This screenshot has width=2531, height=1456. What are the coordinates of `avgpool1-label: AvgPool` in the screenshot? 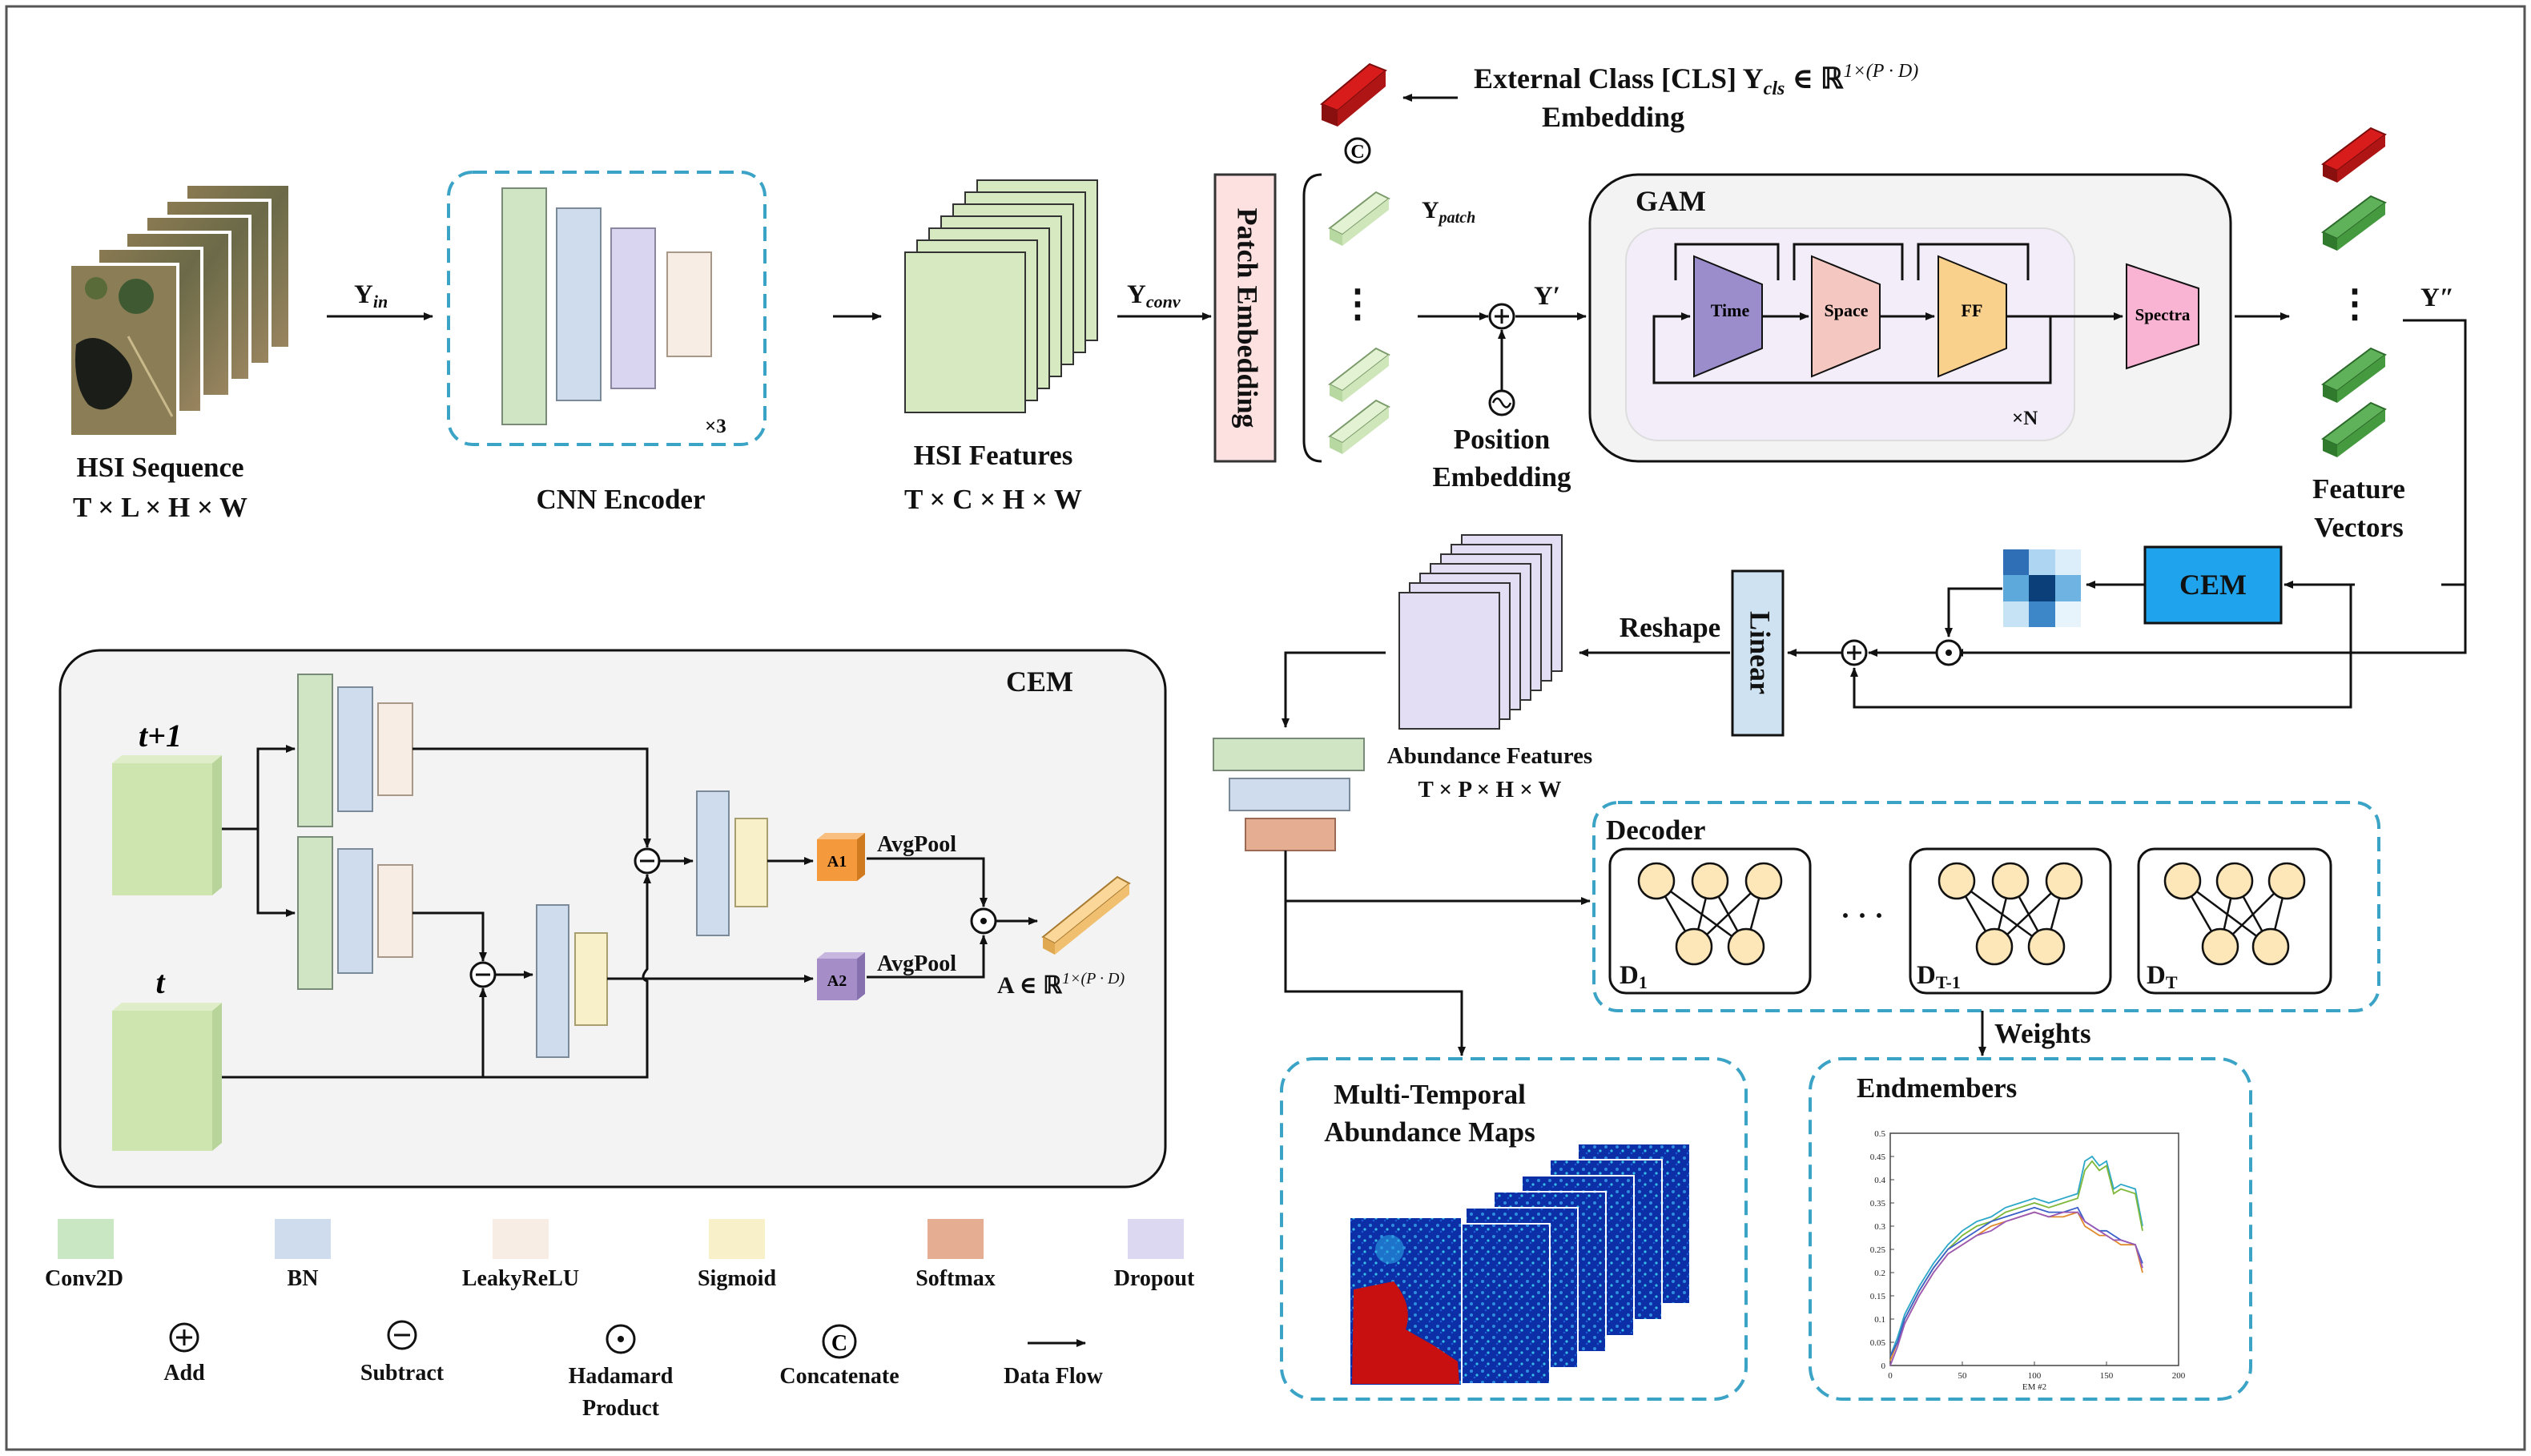 It's located at (916, 844).